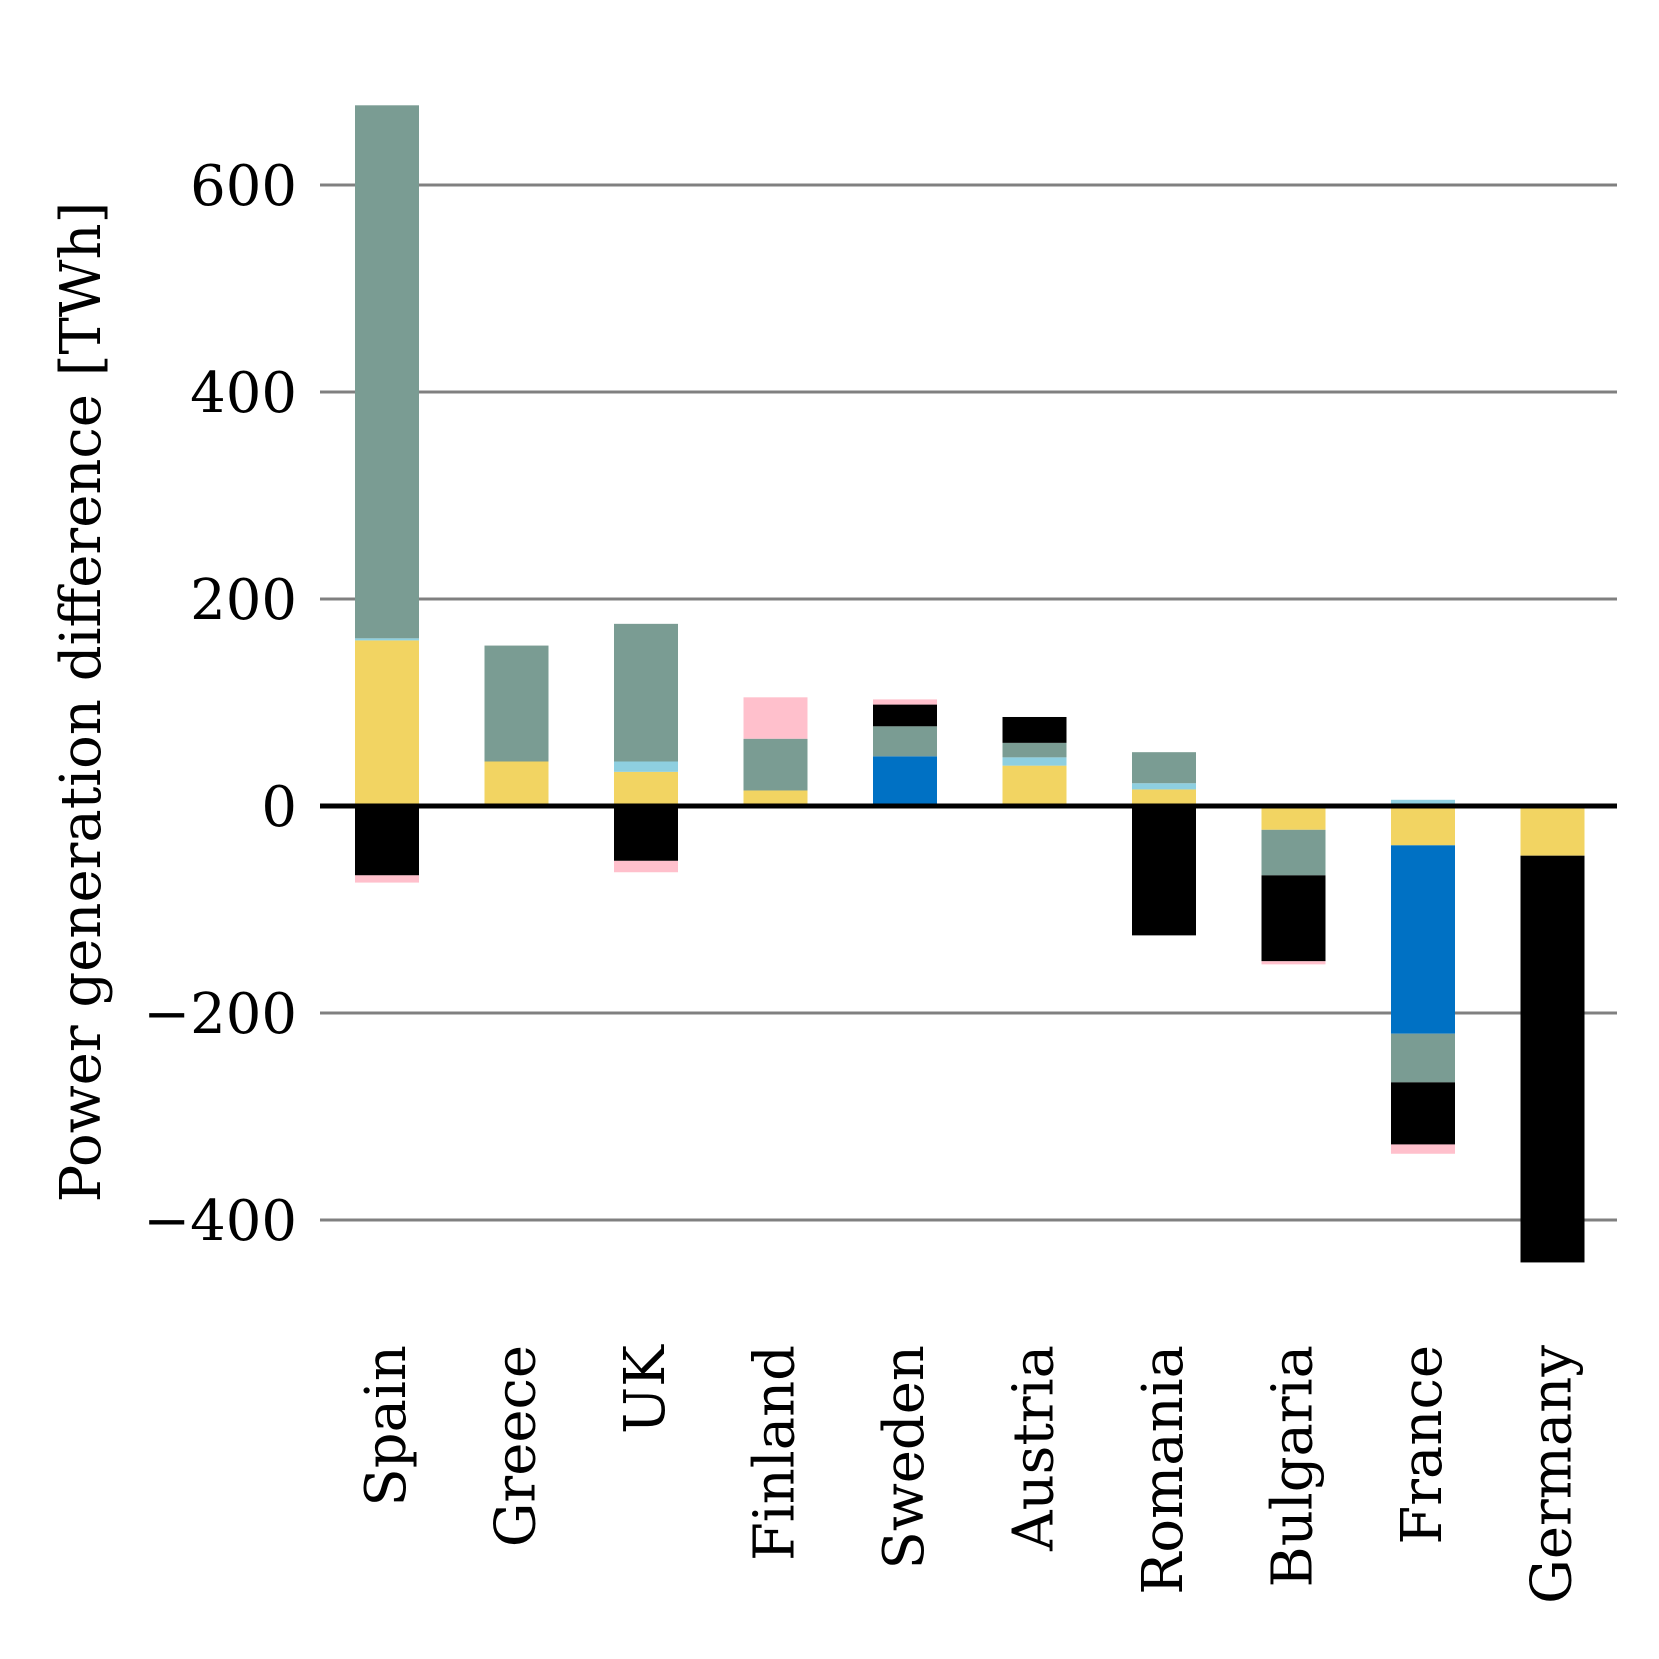  What do you see at coordinates (220, 1221) in the screenshot?
I see `y-tick-label: −400` at bounding box center [220, 1221].